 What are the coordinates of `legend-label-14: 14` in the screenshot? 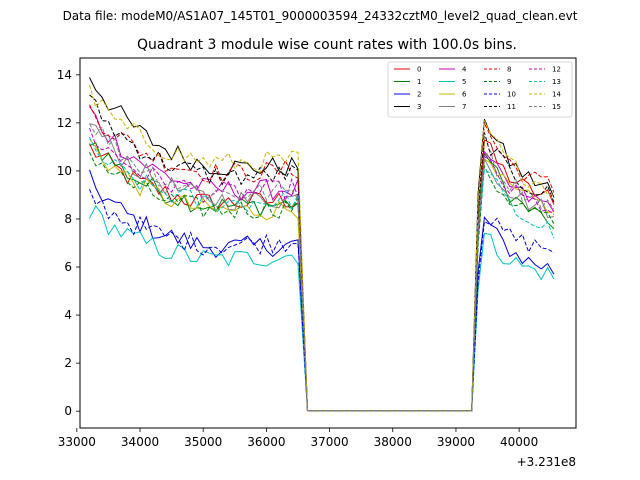 It's located at (556, 95).